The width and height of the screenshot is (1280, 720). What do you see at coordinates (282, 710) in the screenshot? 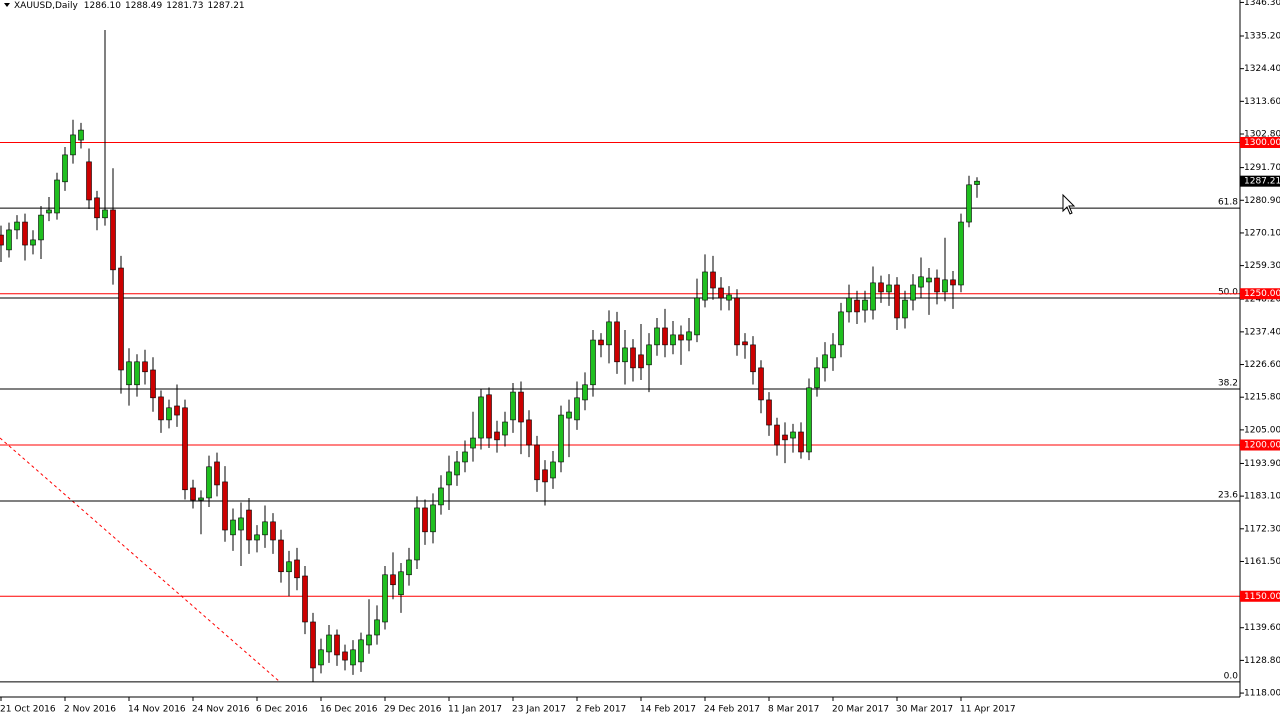
I see `x-tick-label: 6 Dec 2016` at bounding box center [282, 710].